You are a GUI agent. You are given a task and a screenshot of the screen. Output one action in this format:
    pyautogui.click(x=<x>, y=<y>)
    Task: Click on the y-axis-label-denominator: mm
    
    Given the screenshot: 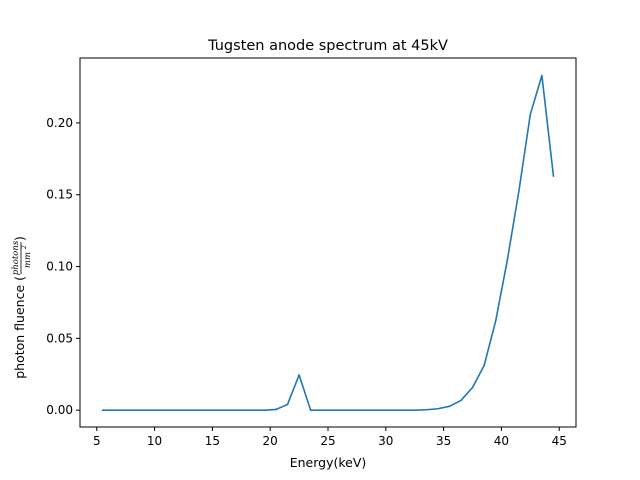 What is the action you would take?
    pyautogui.click(x=28, y=260)
    